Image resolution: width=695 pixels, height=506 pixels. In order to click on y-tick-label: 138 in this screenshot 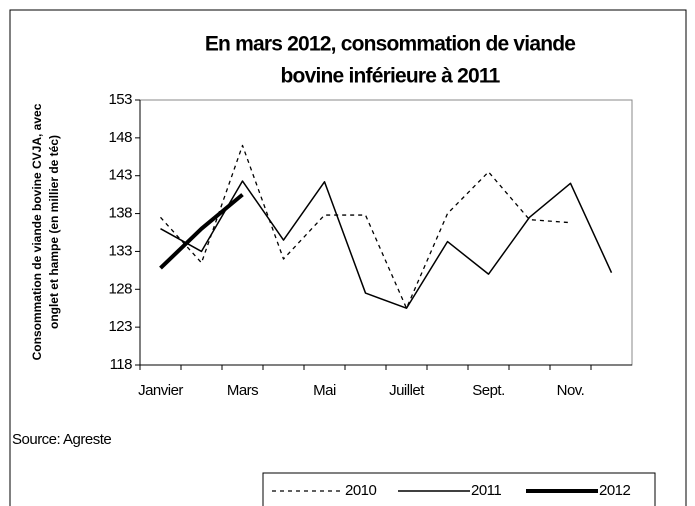, I will do `click(120, 213)`.